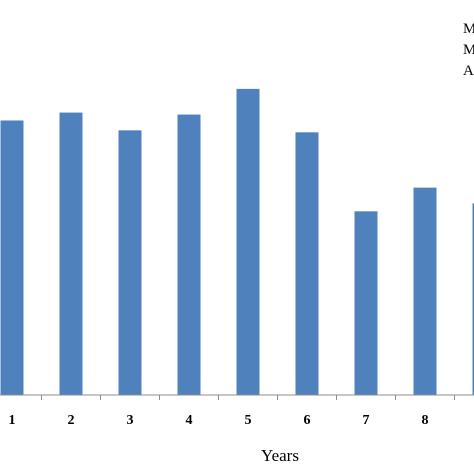  I want to click on legend: MMA, so click(468, 50).